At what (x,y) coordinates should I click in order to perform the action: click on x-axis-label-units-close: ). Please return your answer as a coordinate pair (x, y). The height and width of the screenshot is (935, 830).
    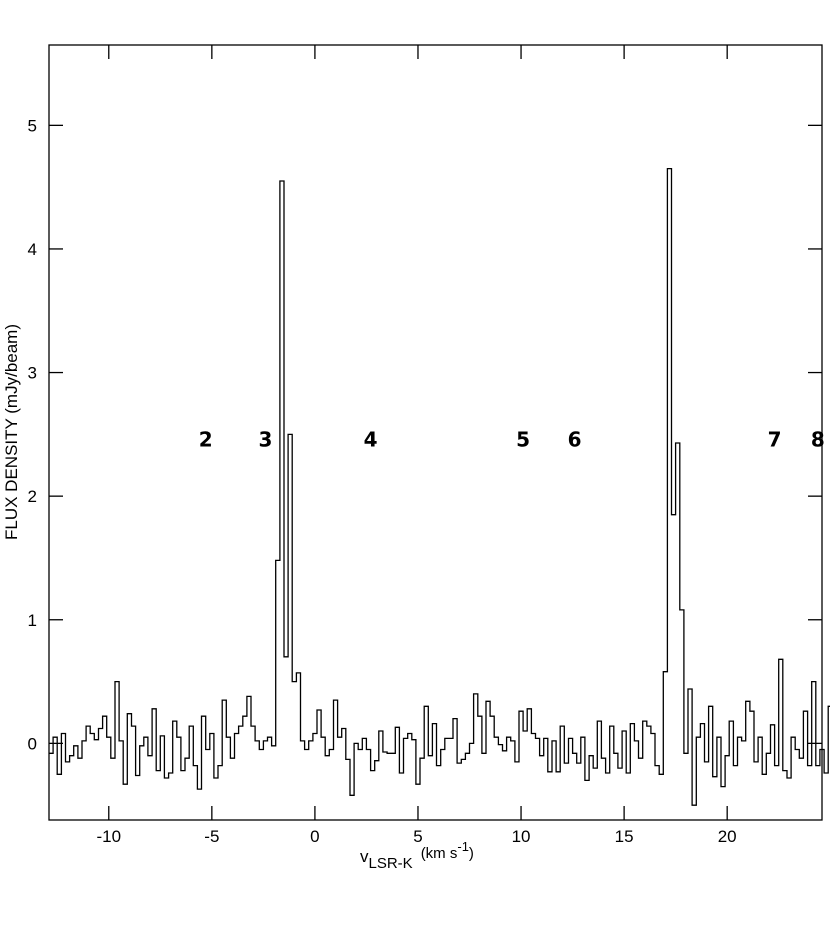
    Looking at the image, I should click on (471, 853).